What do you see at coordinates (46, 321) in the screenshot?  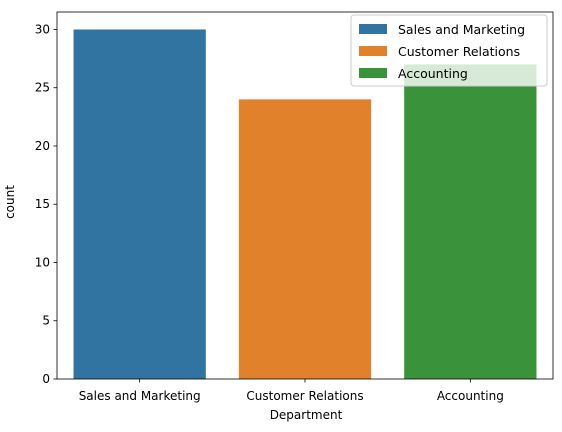 I see `y-tick-label: 5` at bounding box center [46, 321].